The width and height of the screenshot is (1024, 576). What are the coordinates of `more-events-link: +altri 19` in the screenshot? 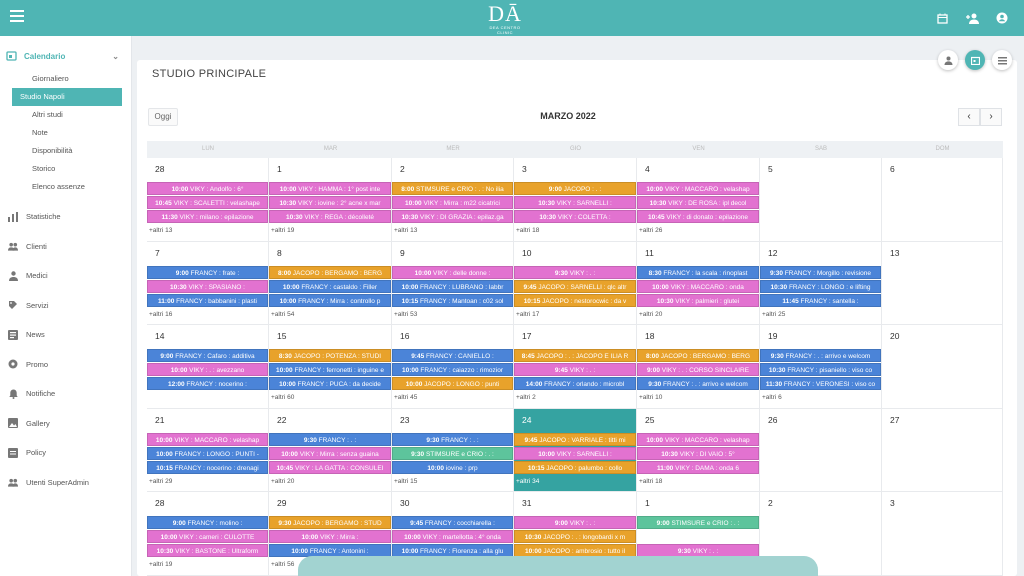 It's located at (283, 230).